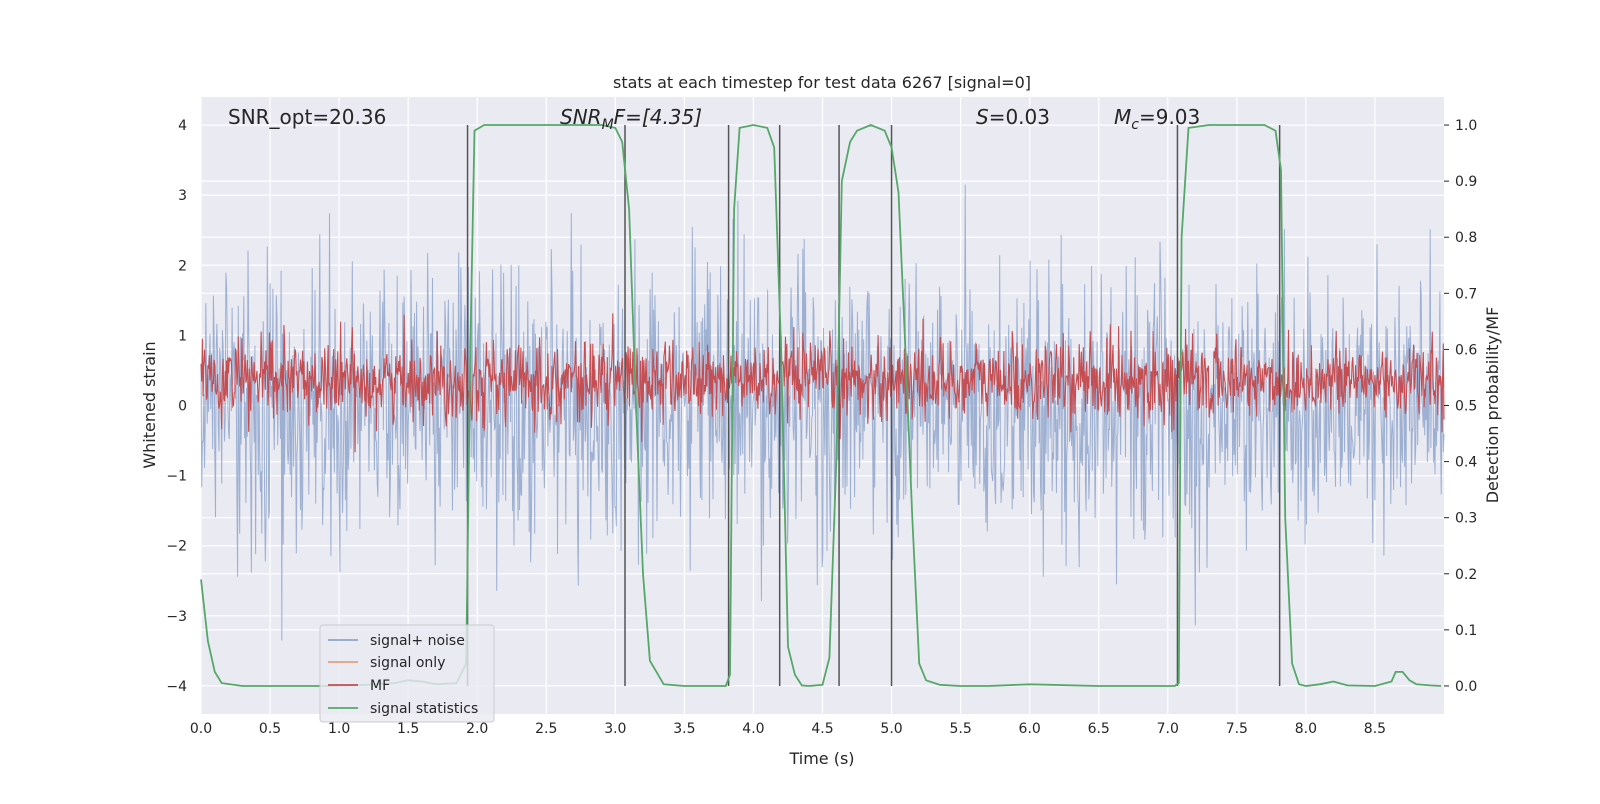  What do you see at coordinates (1466, 182) in the screenshot?
I see `y-tick-label-right: 0.9` at bounding box center [1466, 182].